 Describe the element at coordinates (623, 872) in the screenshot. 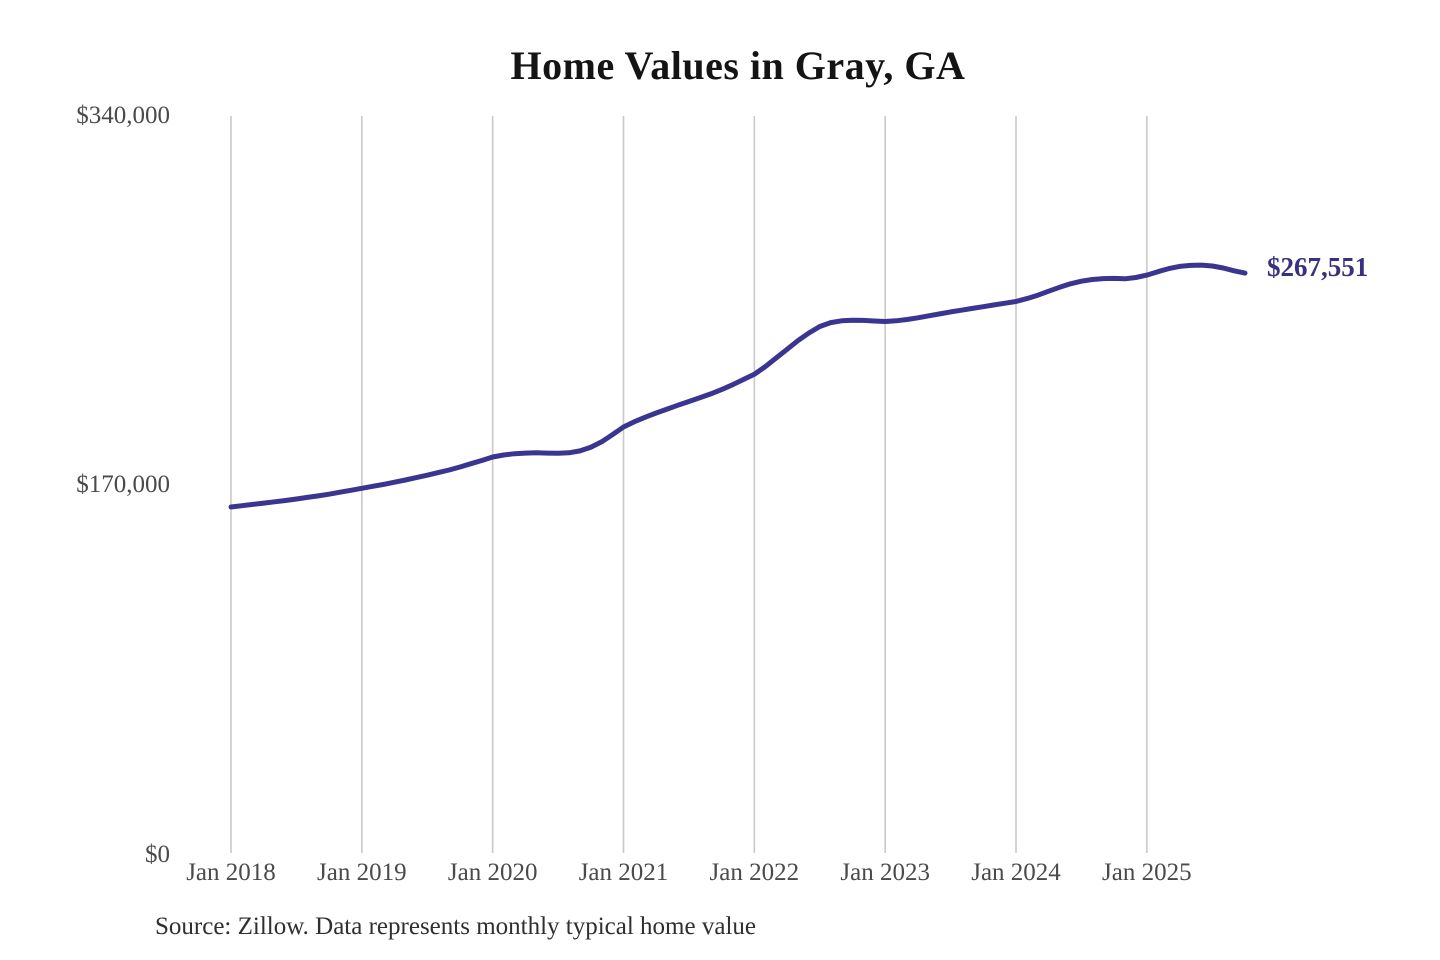

I see `x-axis-label: Jan 2021` at that location.